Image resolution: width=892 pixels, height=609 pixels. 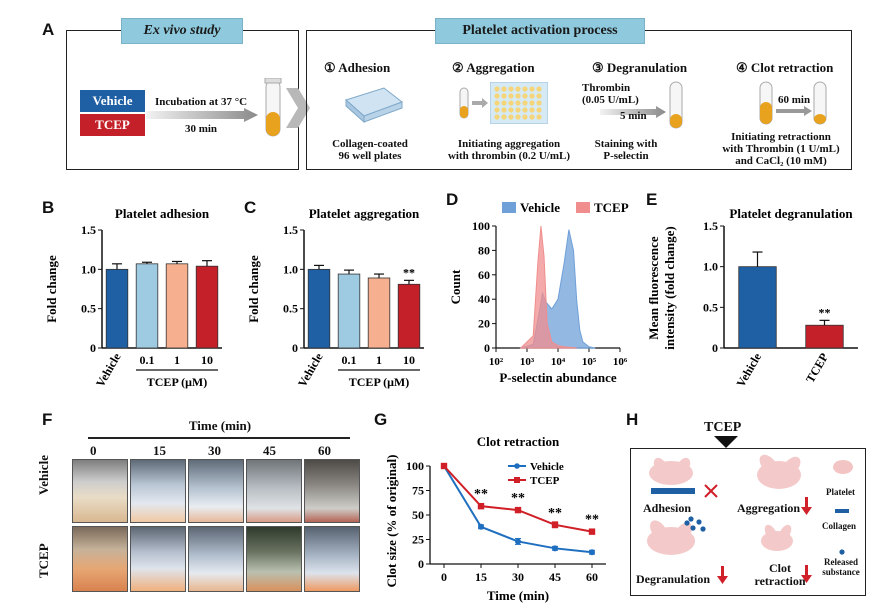 I want to click on step-4-label: Clot retraction, so click(x=792, y=67).